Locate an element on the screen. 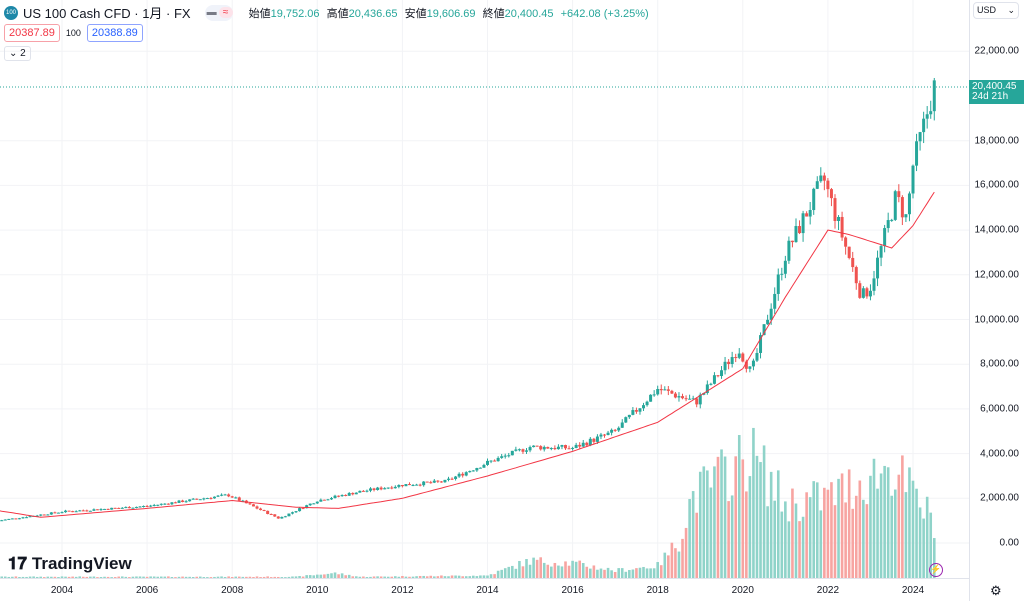  hide-icon: ▬ is located at coordinates (211, 12).